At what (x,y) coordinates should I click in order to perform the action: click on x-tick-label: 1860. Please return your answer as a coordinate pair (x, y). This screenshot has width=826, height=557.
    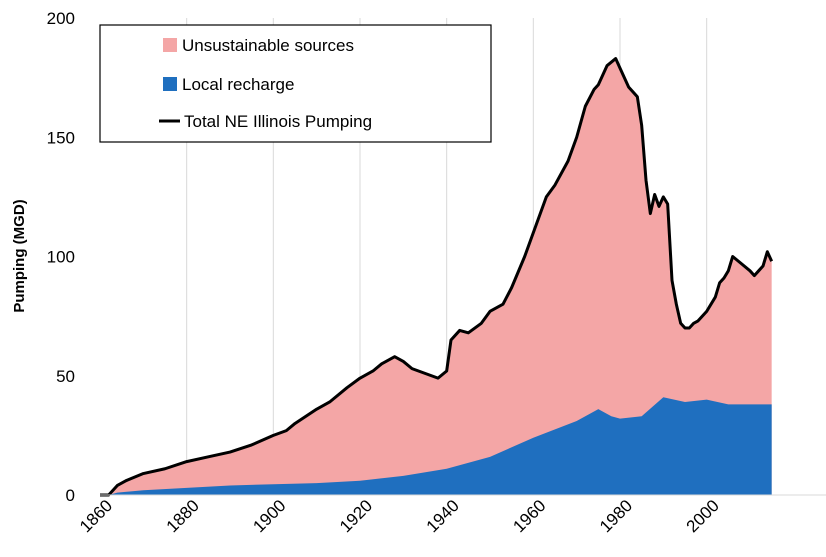
    Looking at the image, I should click on (96, 516).